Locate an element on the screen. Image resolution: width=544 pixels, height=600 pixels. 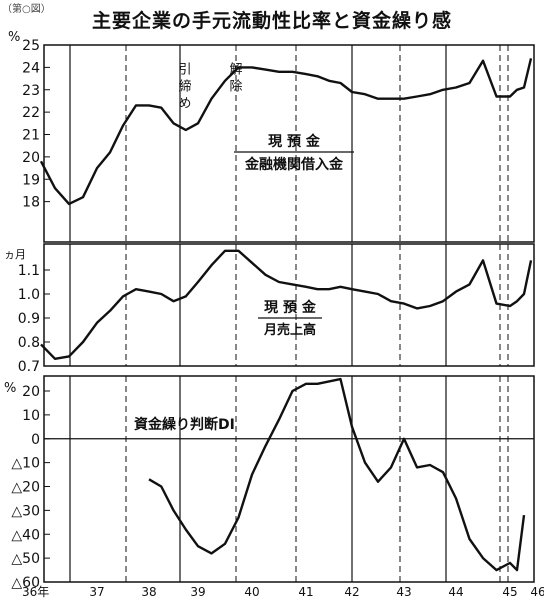
x-tick-label: 46 is located at coordinates (537, 592).